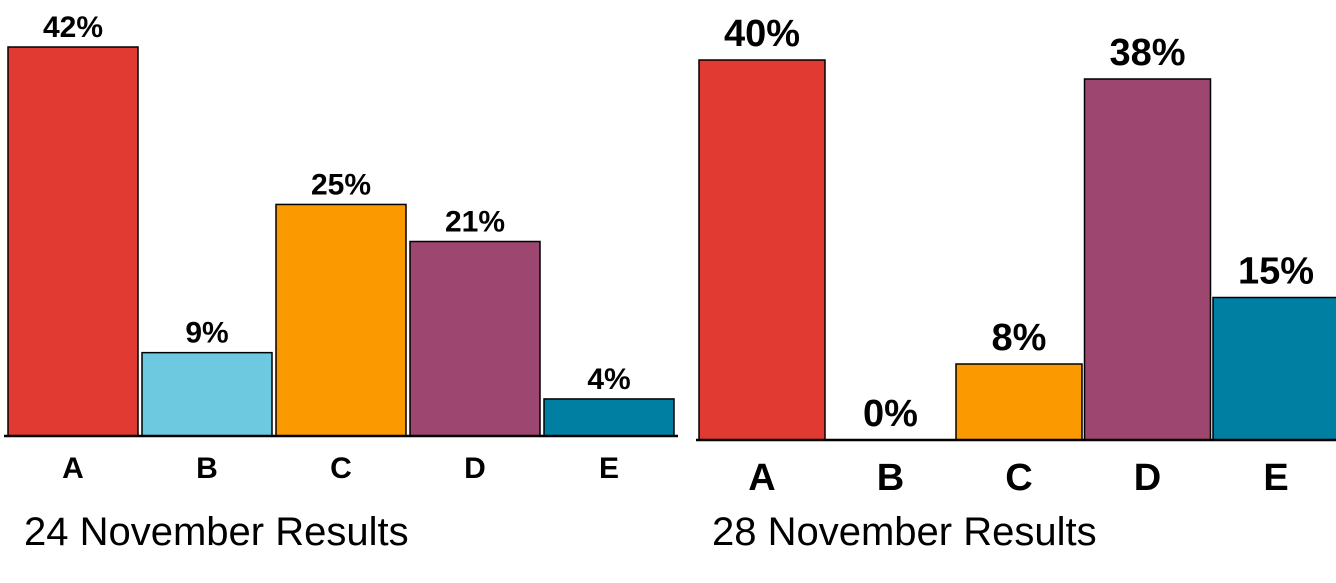 The image size is (1336, 583). Describe the element at coordinates (207, 394) in the screenshot. I see `bar-b` at that location.